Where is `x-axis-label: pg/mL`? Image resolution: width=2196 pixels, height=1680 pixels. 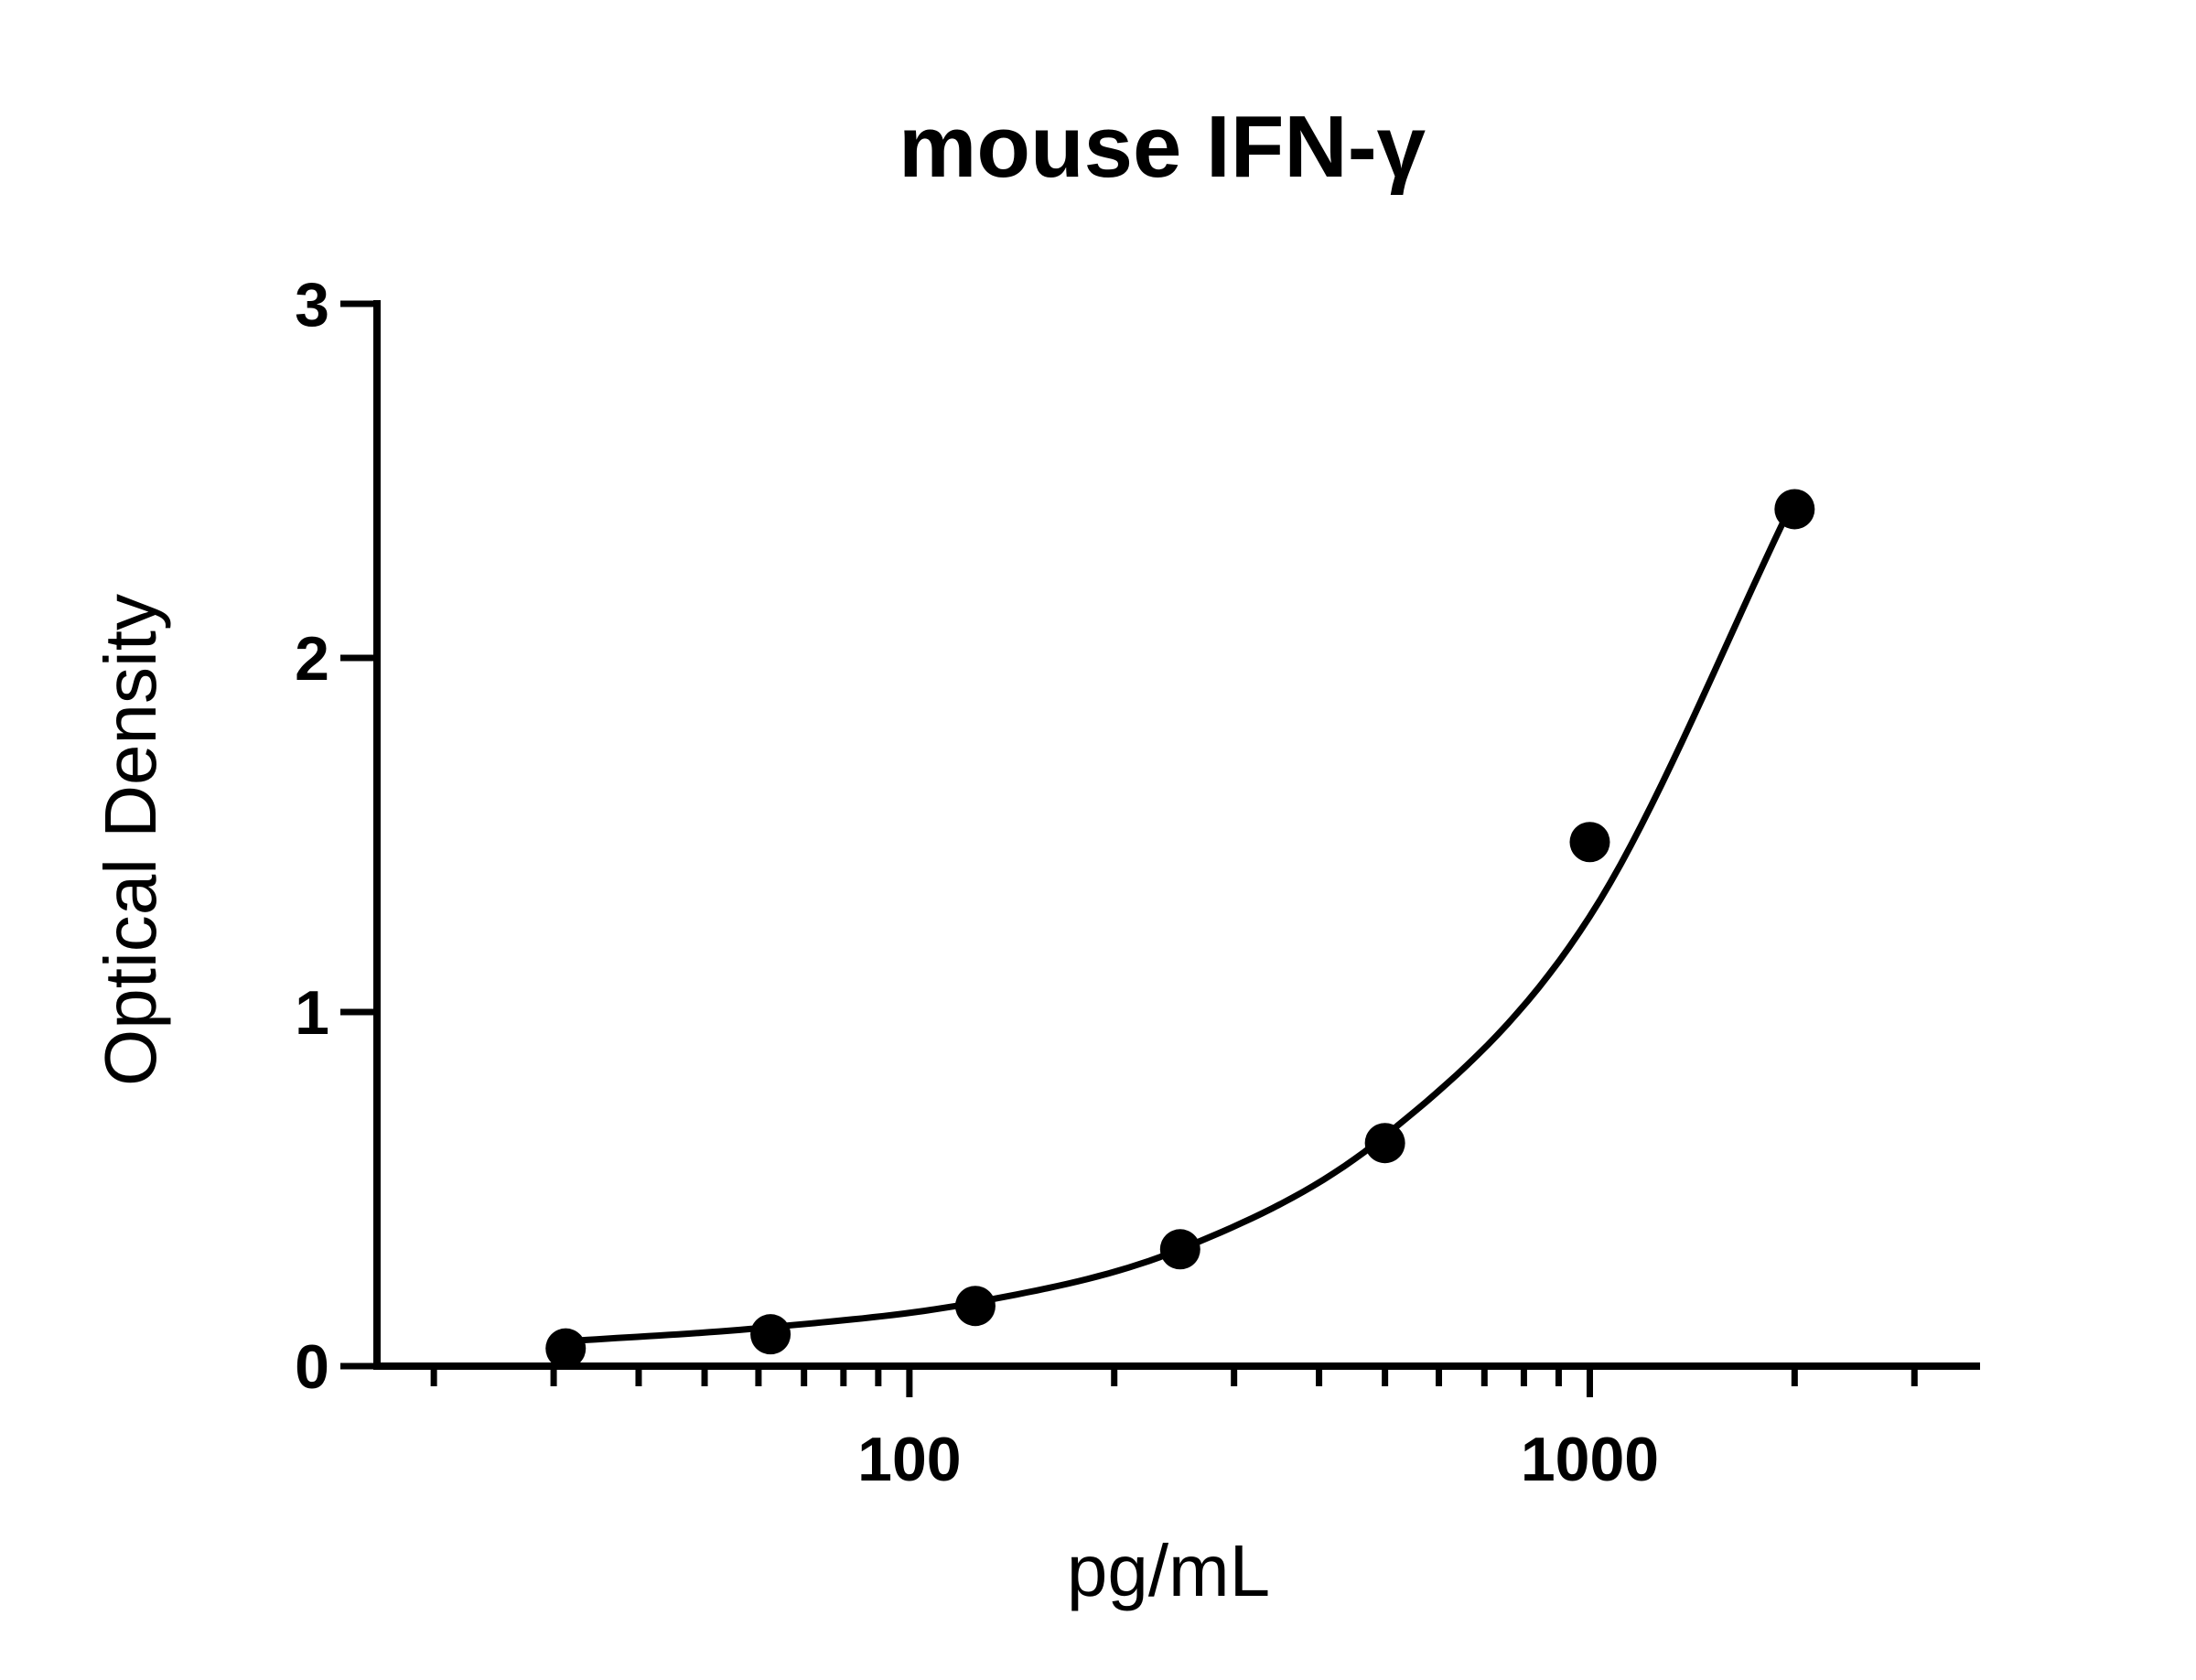
x-axis-label: pg/mL is located at coordinates (1169, 1570).